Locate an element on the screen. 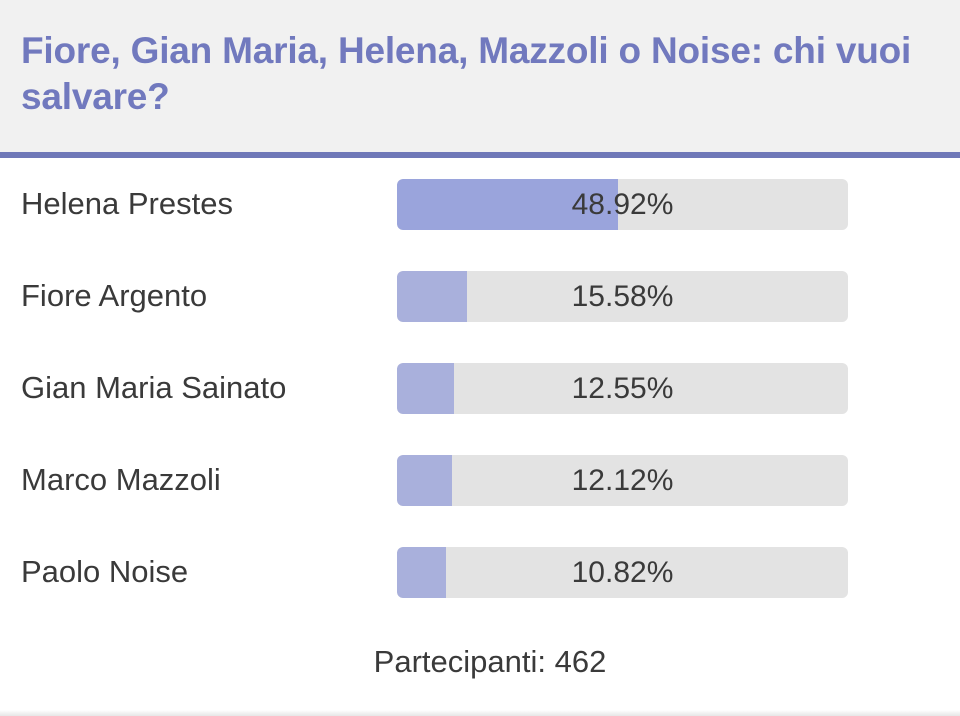  vote-bar: 10.82% is located at coordinates (622, 572).